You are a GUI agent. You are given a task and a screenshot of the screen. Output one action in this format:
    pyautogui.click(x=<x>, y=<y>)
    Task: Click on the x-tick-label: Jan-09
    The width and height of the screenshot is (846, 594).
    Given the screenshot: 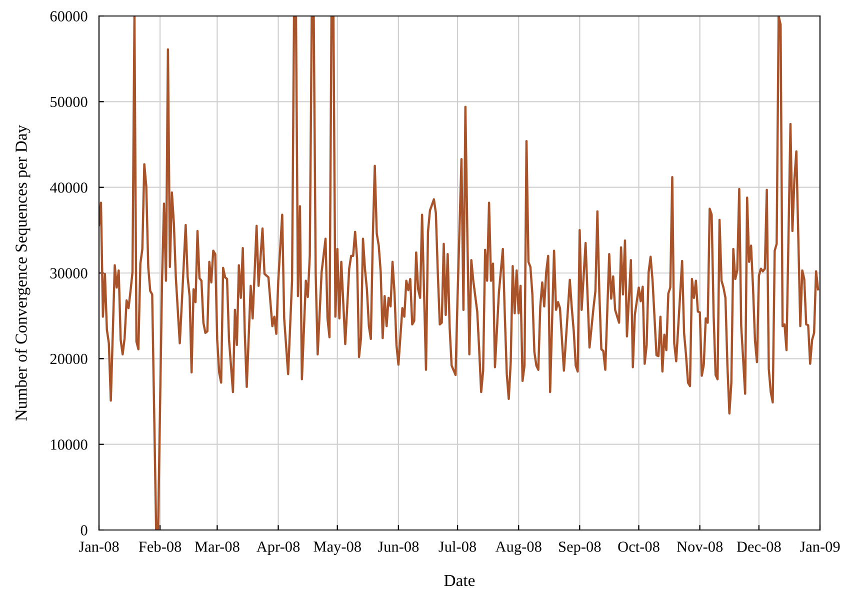 What is the action you would take?
    pyautogui.click(x=820, y=547)
    